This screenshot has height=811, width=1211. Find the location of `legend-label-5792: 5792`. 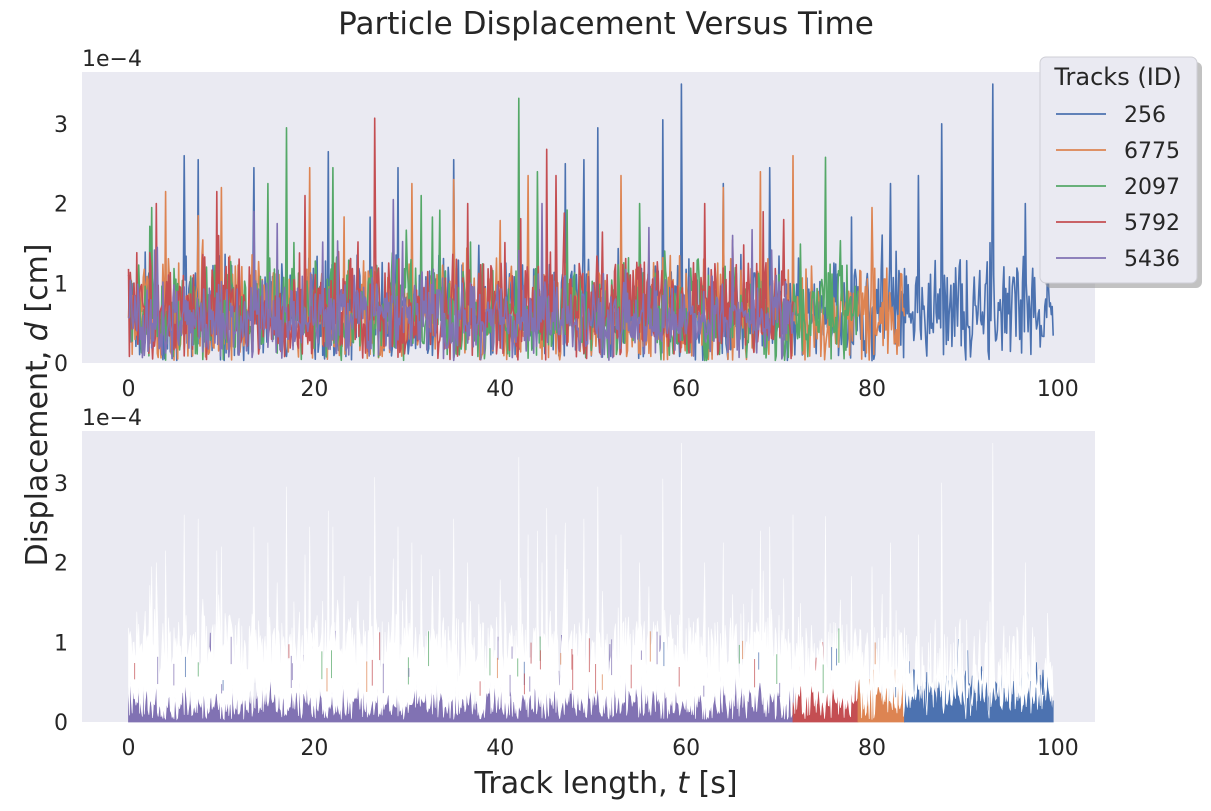

legend-label-5792: 5792 is located at coordinates (1152, 223).